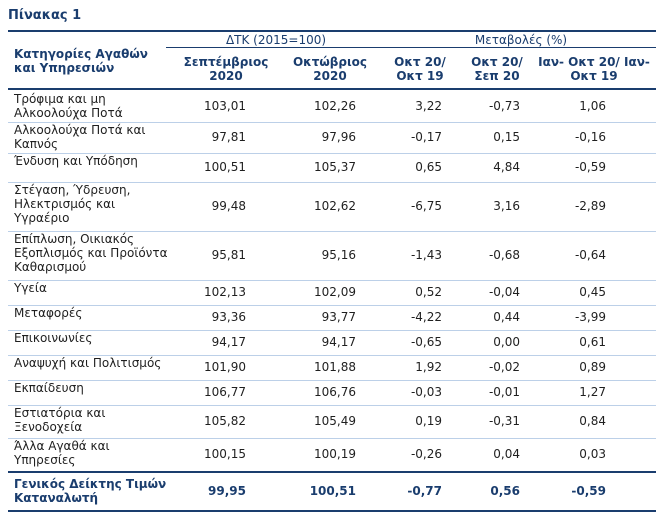  Describe the element at coordinates (521, 40) in the screenshot. I see `header-group-change: Μεταβολές (%)` at that location.